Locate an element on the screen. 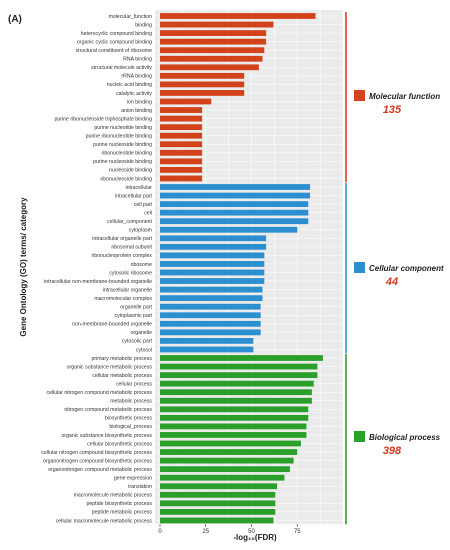 This screenshot has height=550, width=450. category-label: cellular_component is located at coordinates (130, 222).